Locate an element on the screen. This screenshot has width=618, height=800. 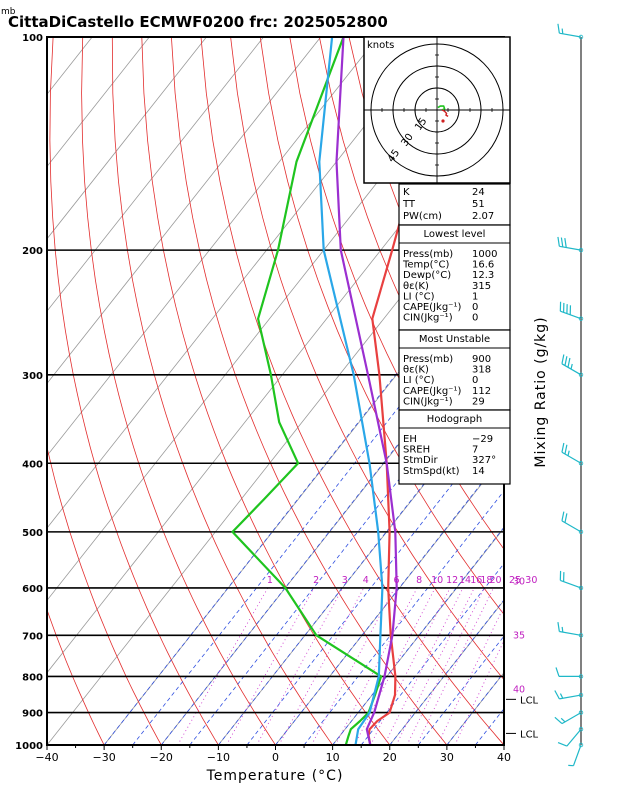
index-value: 2.07 is located at coordinates (483, 216).